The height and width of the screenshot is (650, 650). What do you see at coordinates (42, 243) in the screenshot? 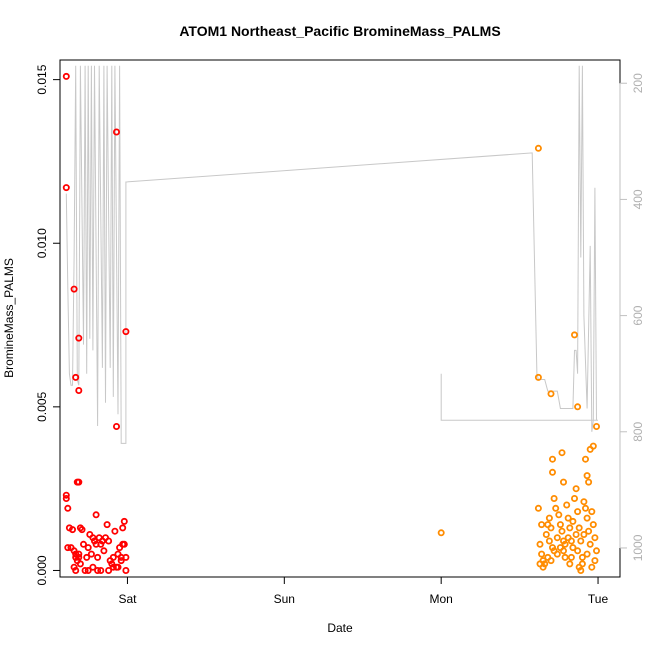
I see `y-tick-label: 0.010` at bounding box center [42, 243].